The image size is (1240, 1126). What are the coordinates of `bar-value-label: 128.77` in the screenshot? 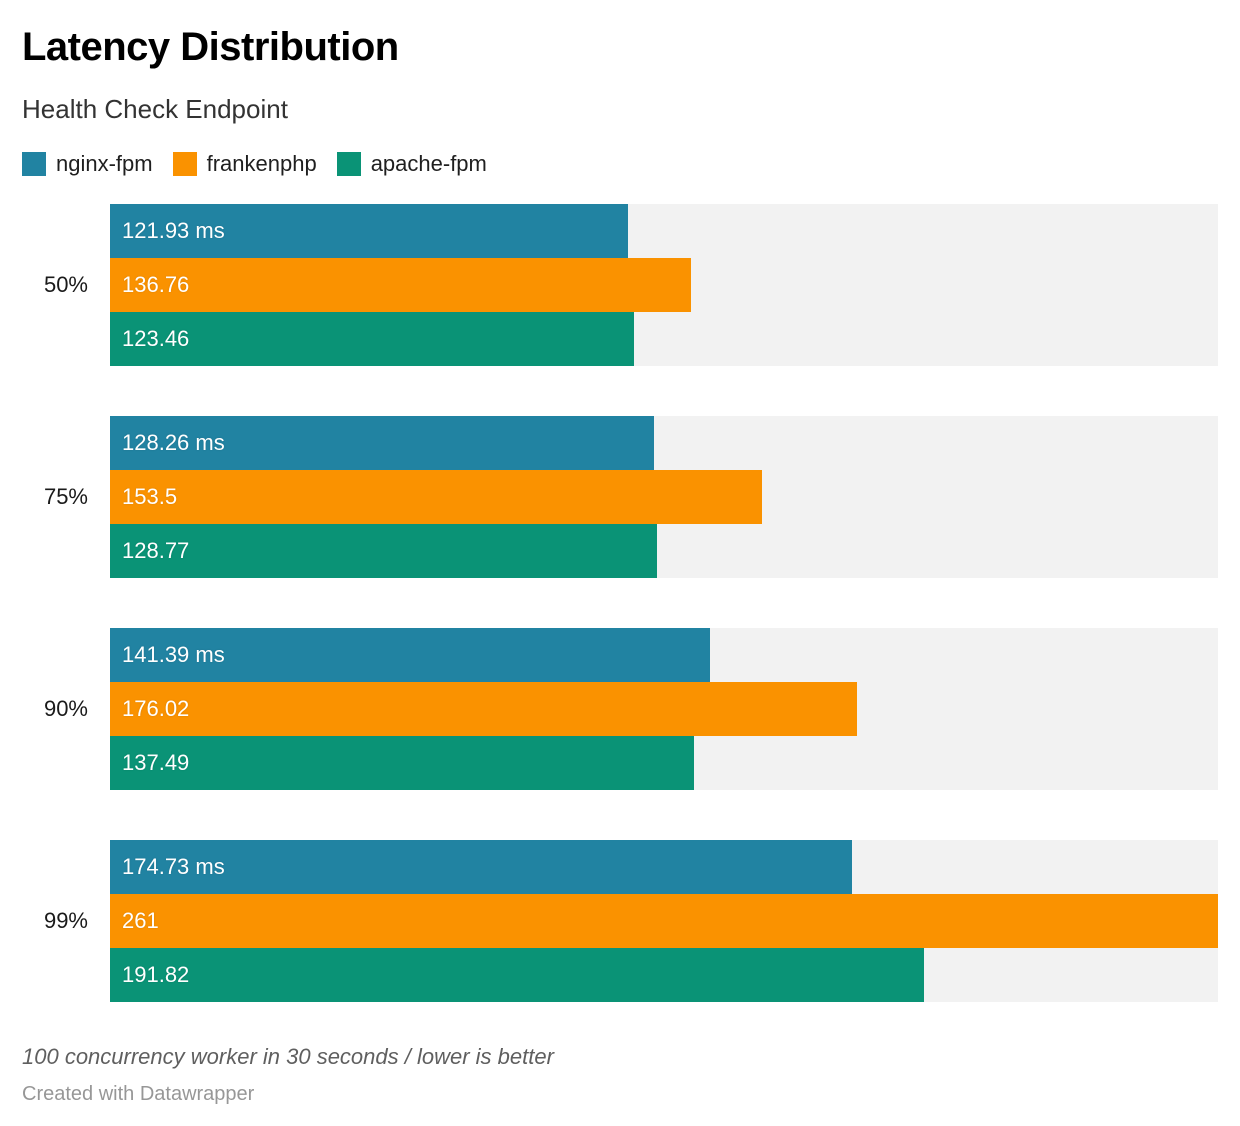 It's located at (156, 550).